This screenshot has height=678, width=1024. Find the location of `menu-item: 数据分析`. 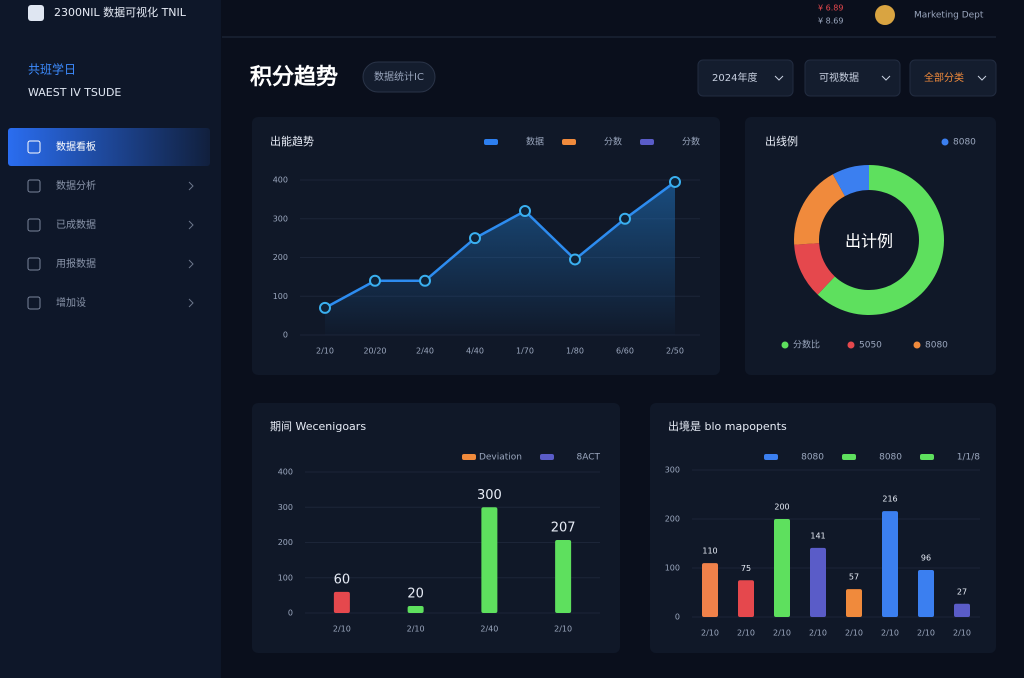

menu-item: 数据分析 is located at coordinates (76, 185).